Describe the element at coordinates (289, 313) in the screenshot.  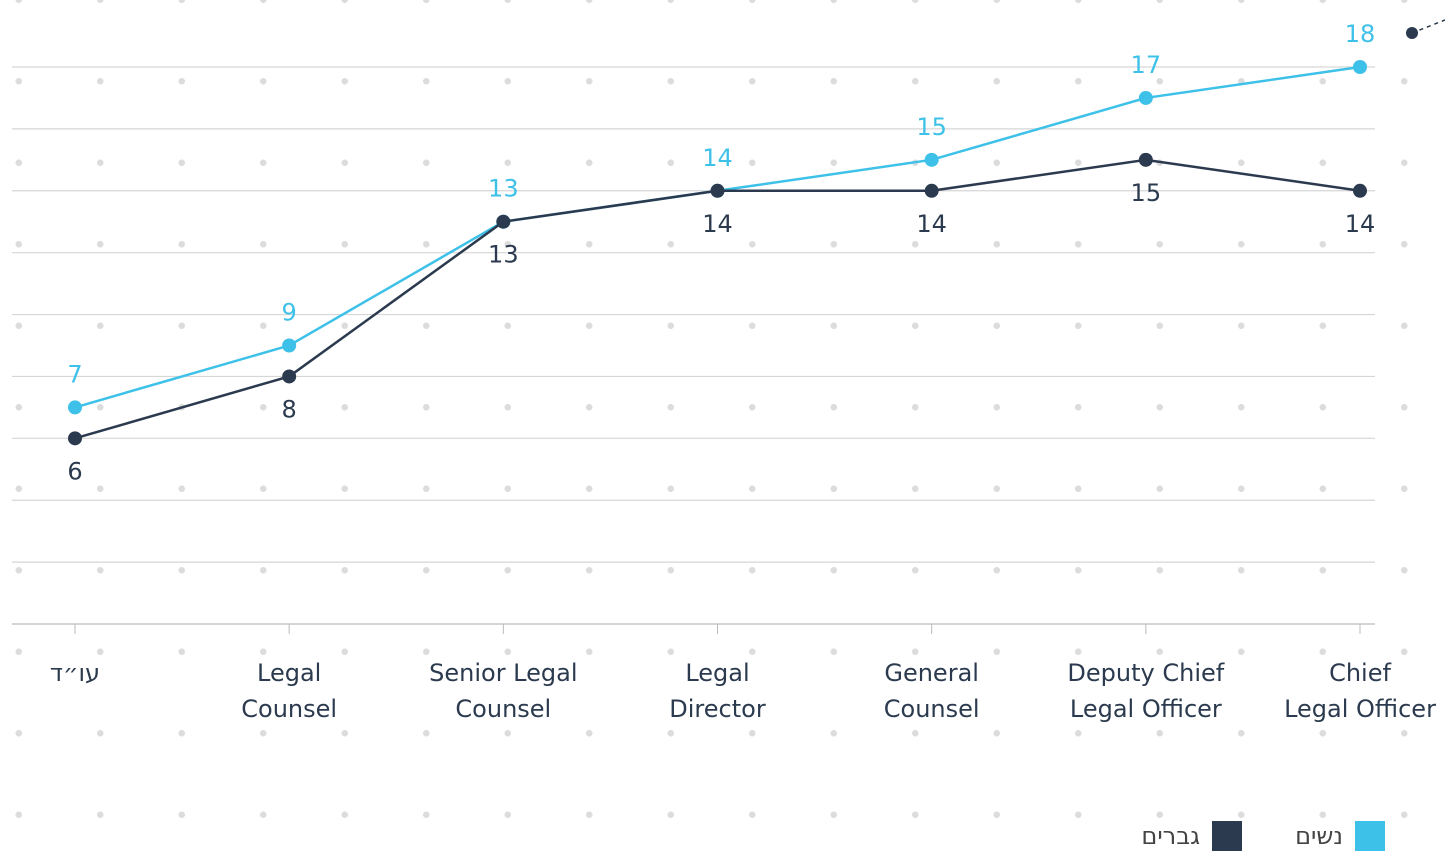
I see `data-label: 9` at that location.